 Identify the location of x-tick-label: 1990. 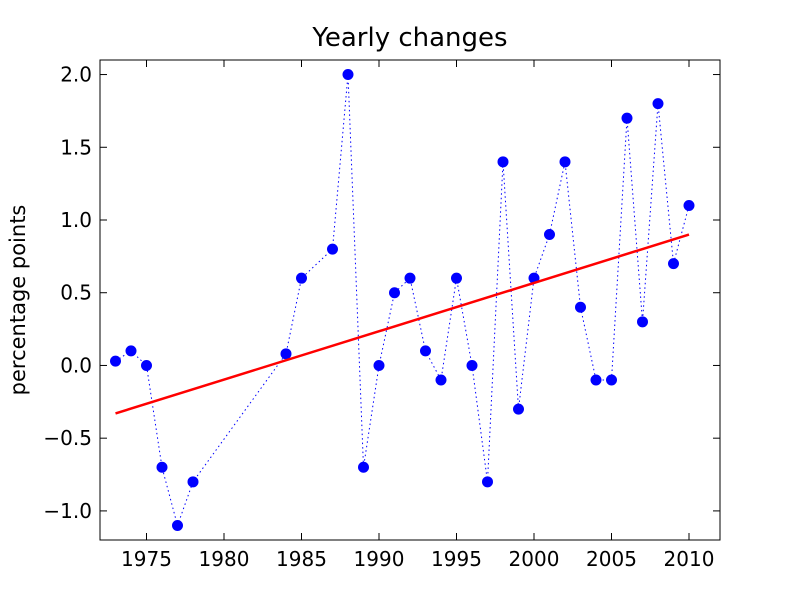
(379, 559).